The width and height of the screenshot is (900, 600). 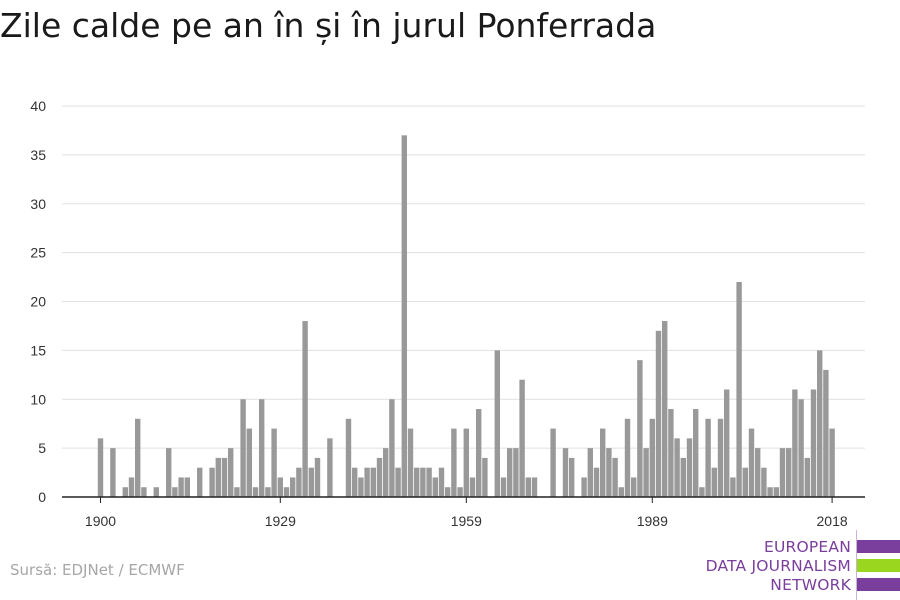 What do you see at coordinates (38, 350) in the screenshot?
I see `y-tick-label: 15` at bounding box center [38, 350].